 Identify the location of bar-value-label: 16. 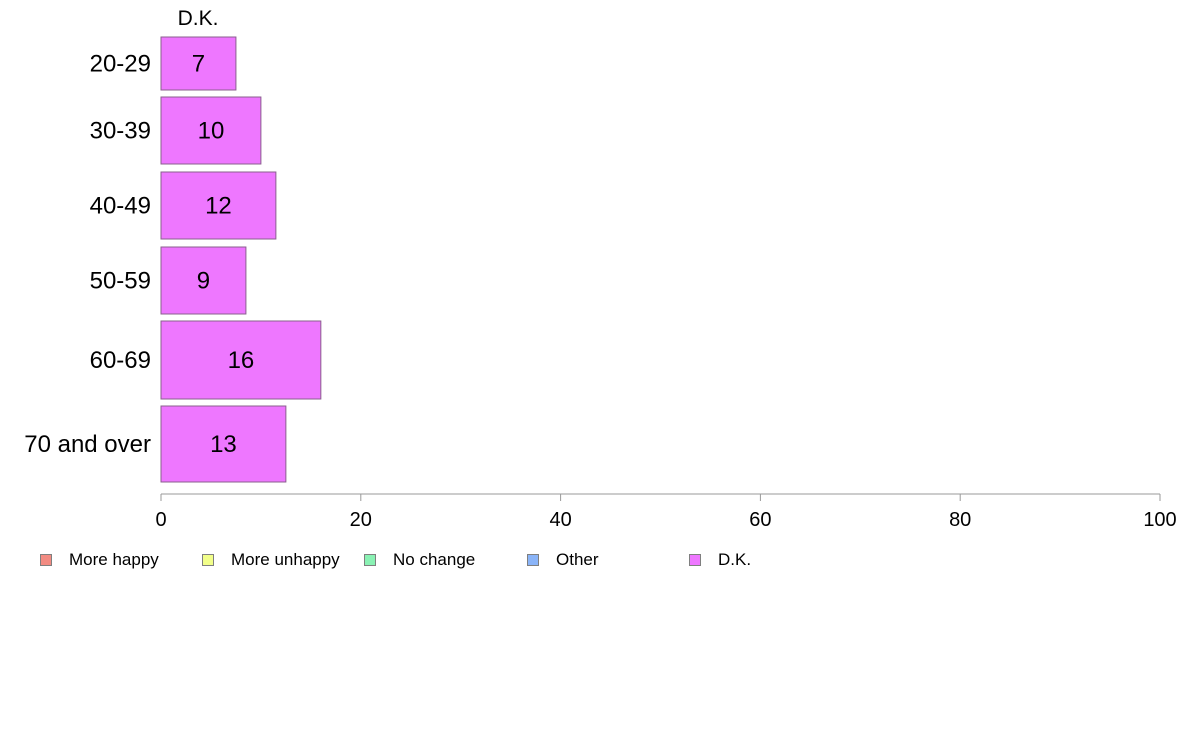
(241, 360).